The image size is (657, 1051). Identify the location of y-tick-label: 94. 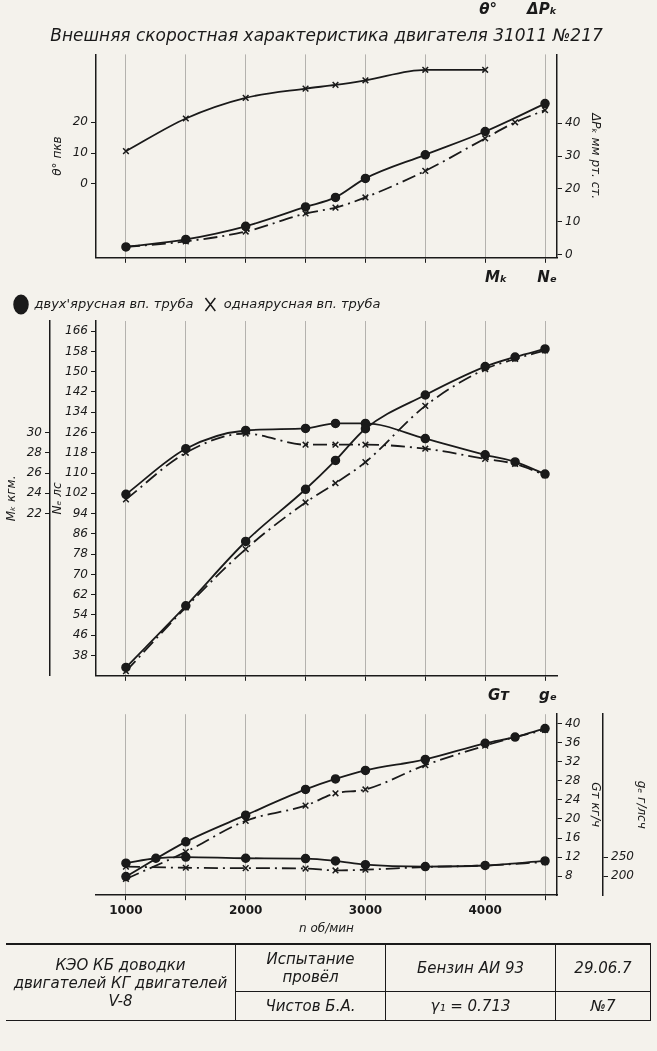
(80, 512).